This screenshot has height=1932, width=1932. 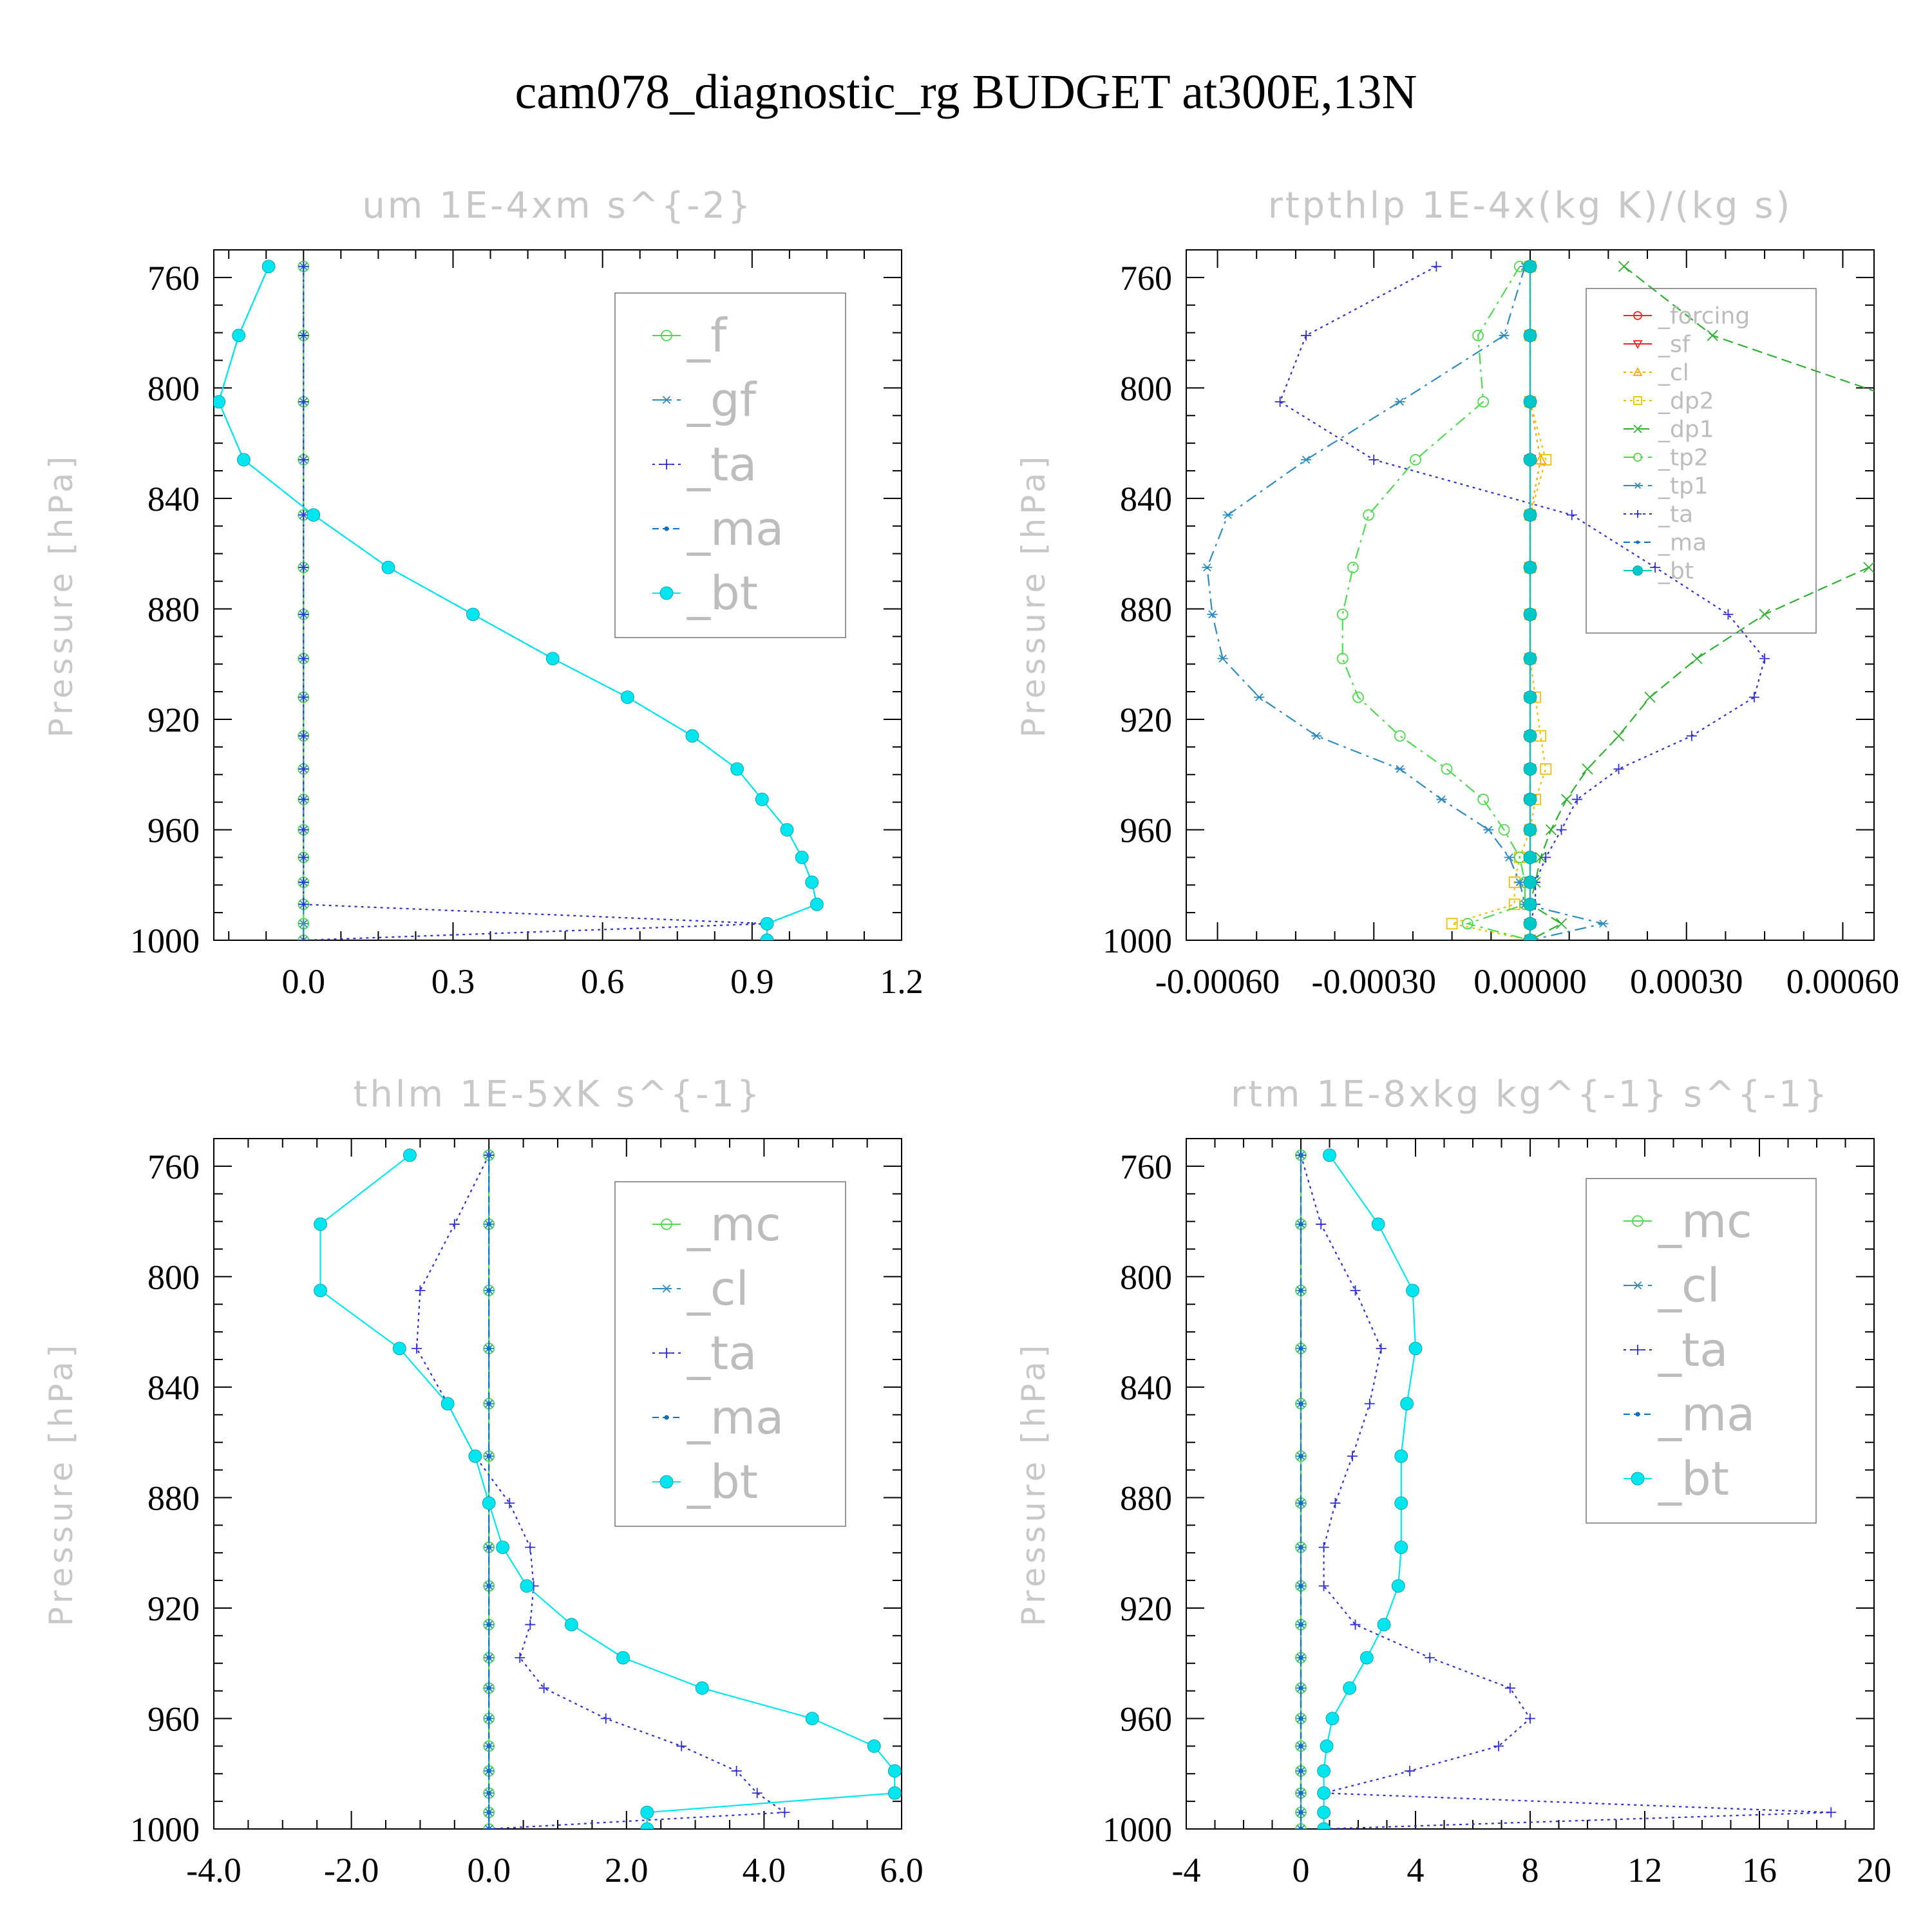 I want to click on legend-item-ma: _ma, so click(x=718, y=1417).